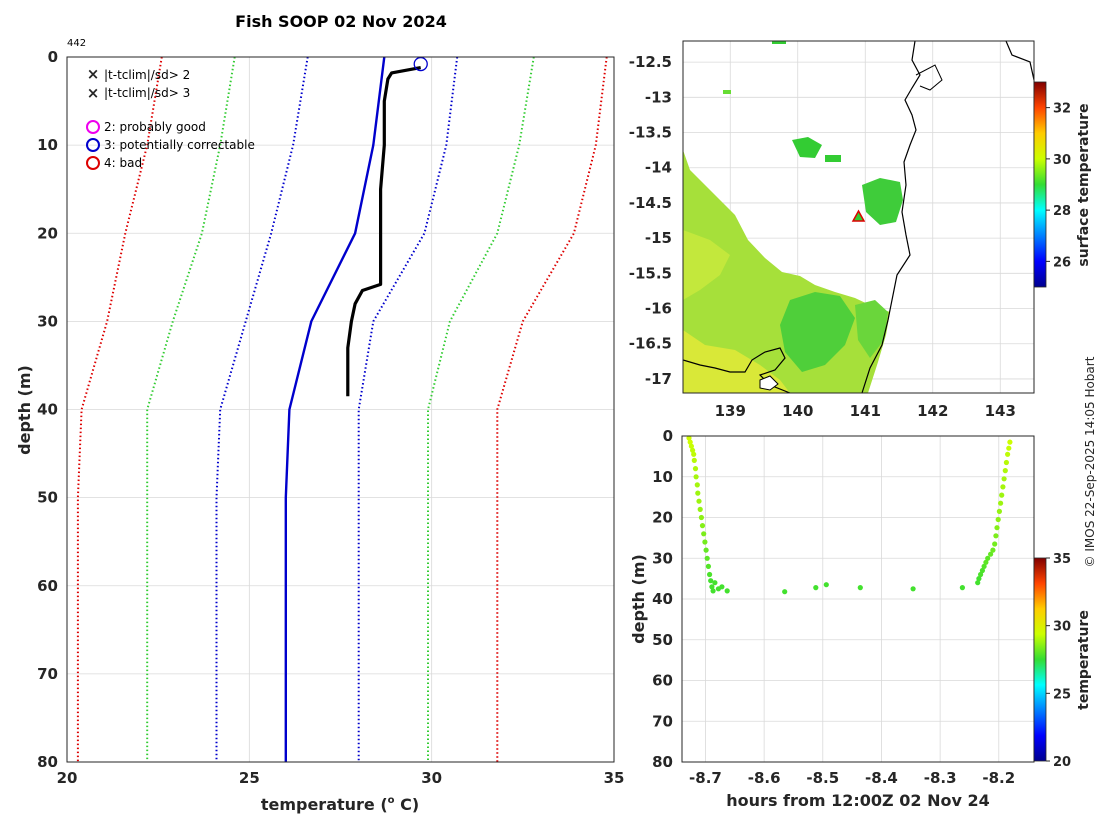 Image resolution: width=1100 pixels, height=824 pixels. Describe the element at coordinates (857, 800) in the screenshot. I see `time-xlabel: hours from 12:00Z 02 Nov 24` at that location.